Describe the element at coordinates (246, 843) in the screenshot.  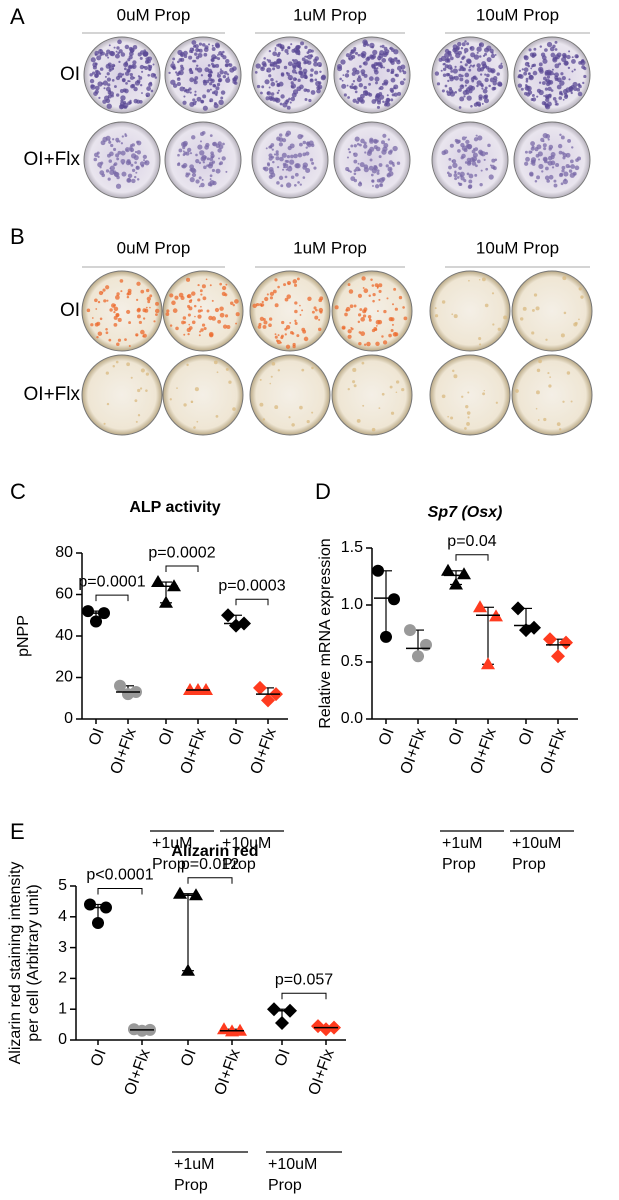
I see `group-label: +10uM` at that location.